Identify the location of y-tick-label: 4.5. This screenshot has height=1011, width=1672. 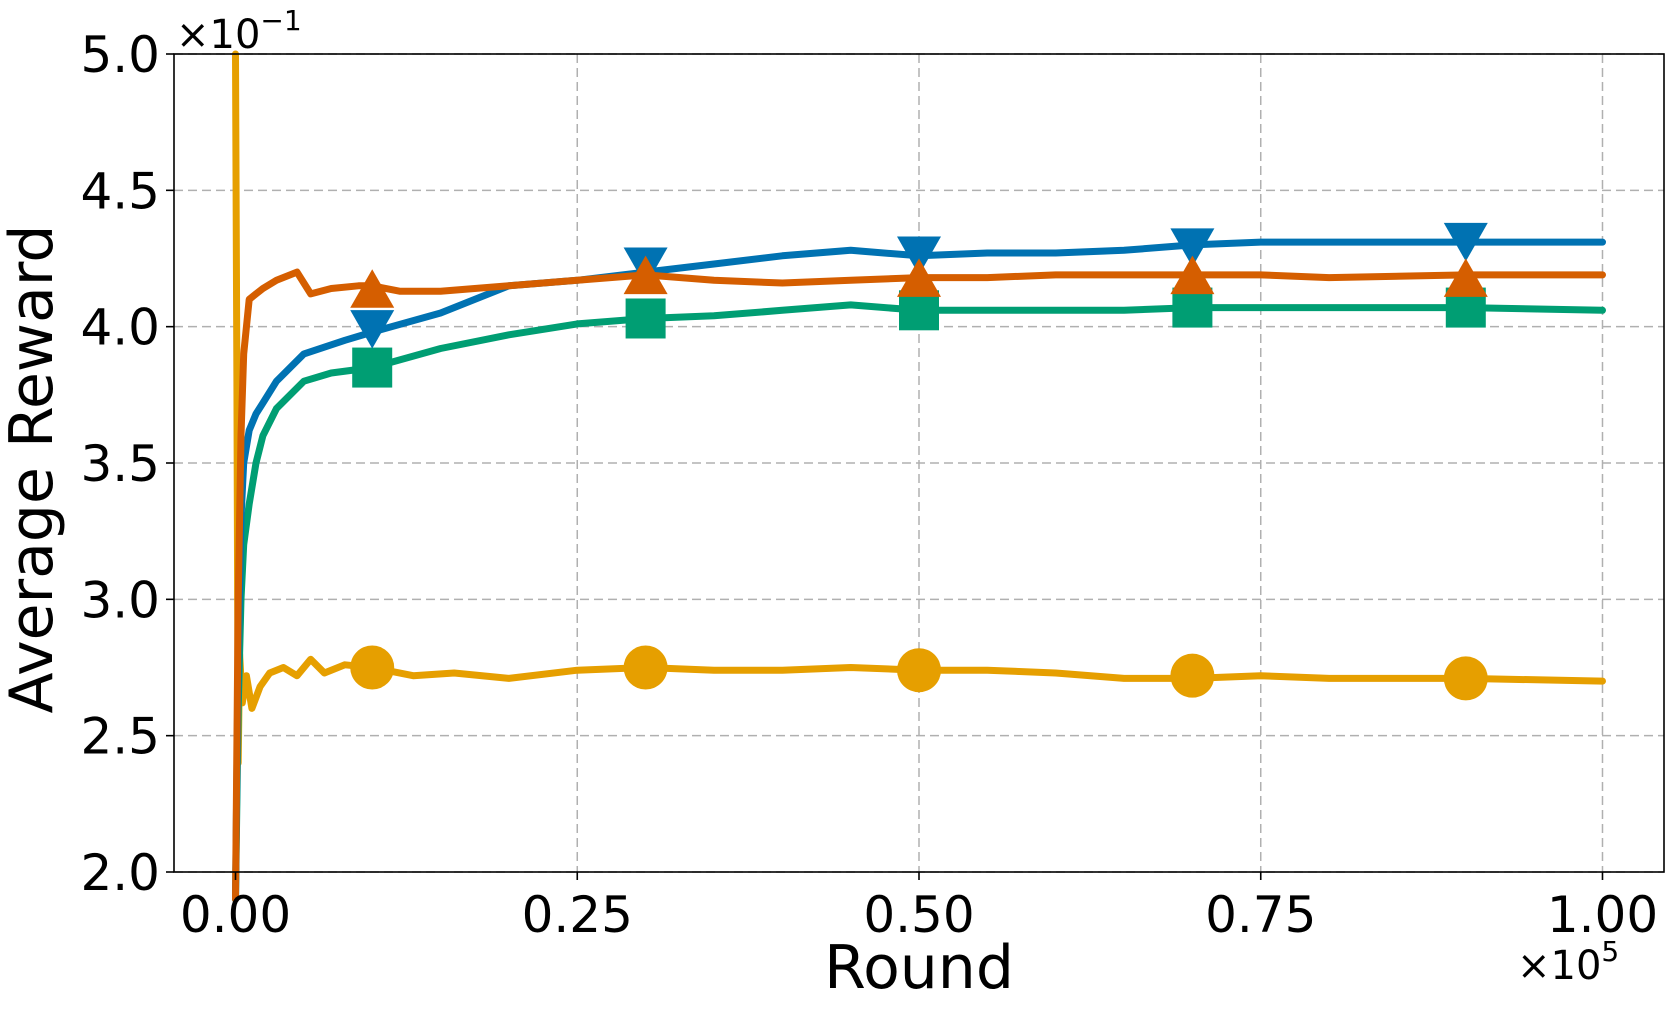
(120, 191).